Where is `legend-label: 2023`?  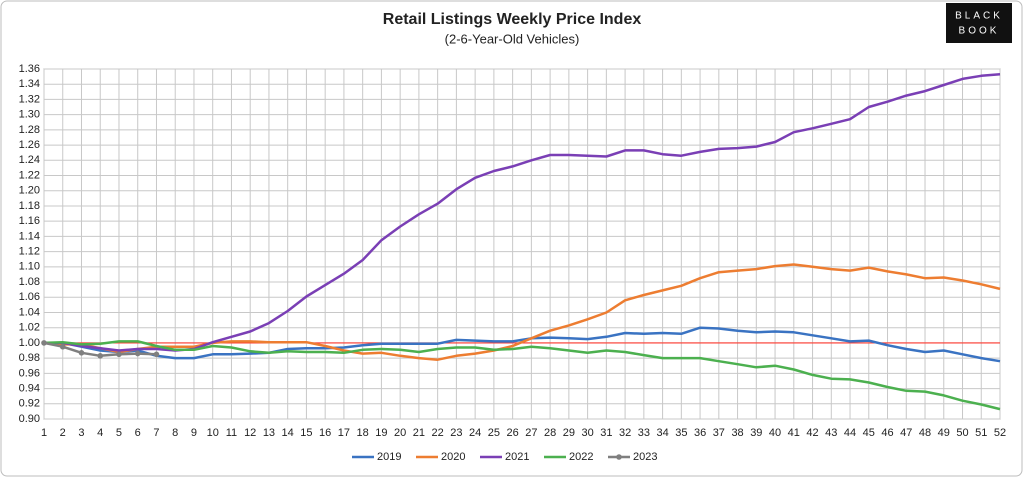 legend-label: 2023 is located at coordinates (645, 457).